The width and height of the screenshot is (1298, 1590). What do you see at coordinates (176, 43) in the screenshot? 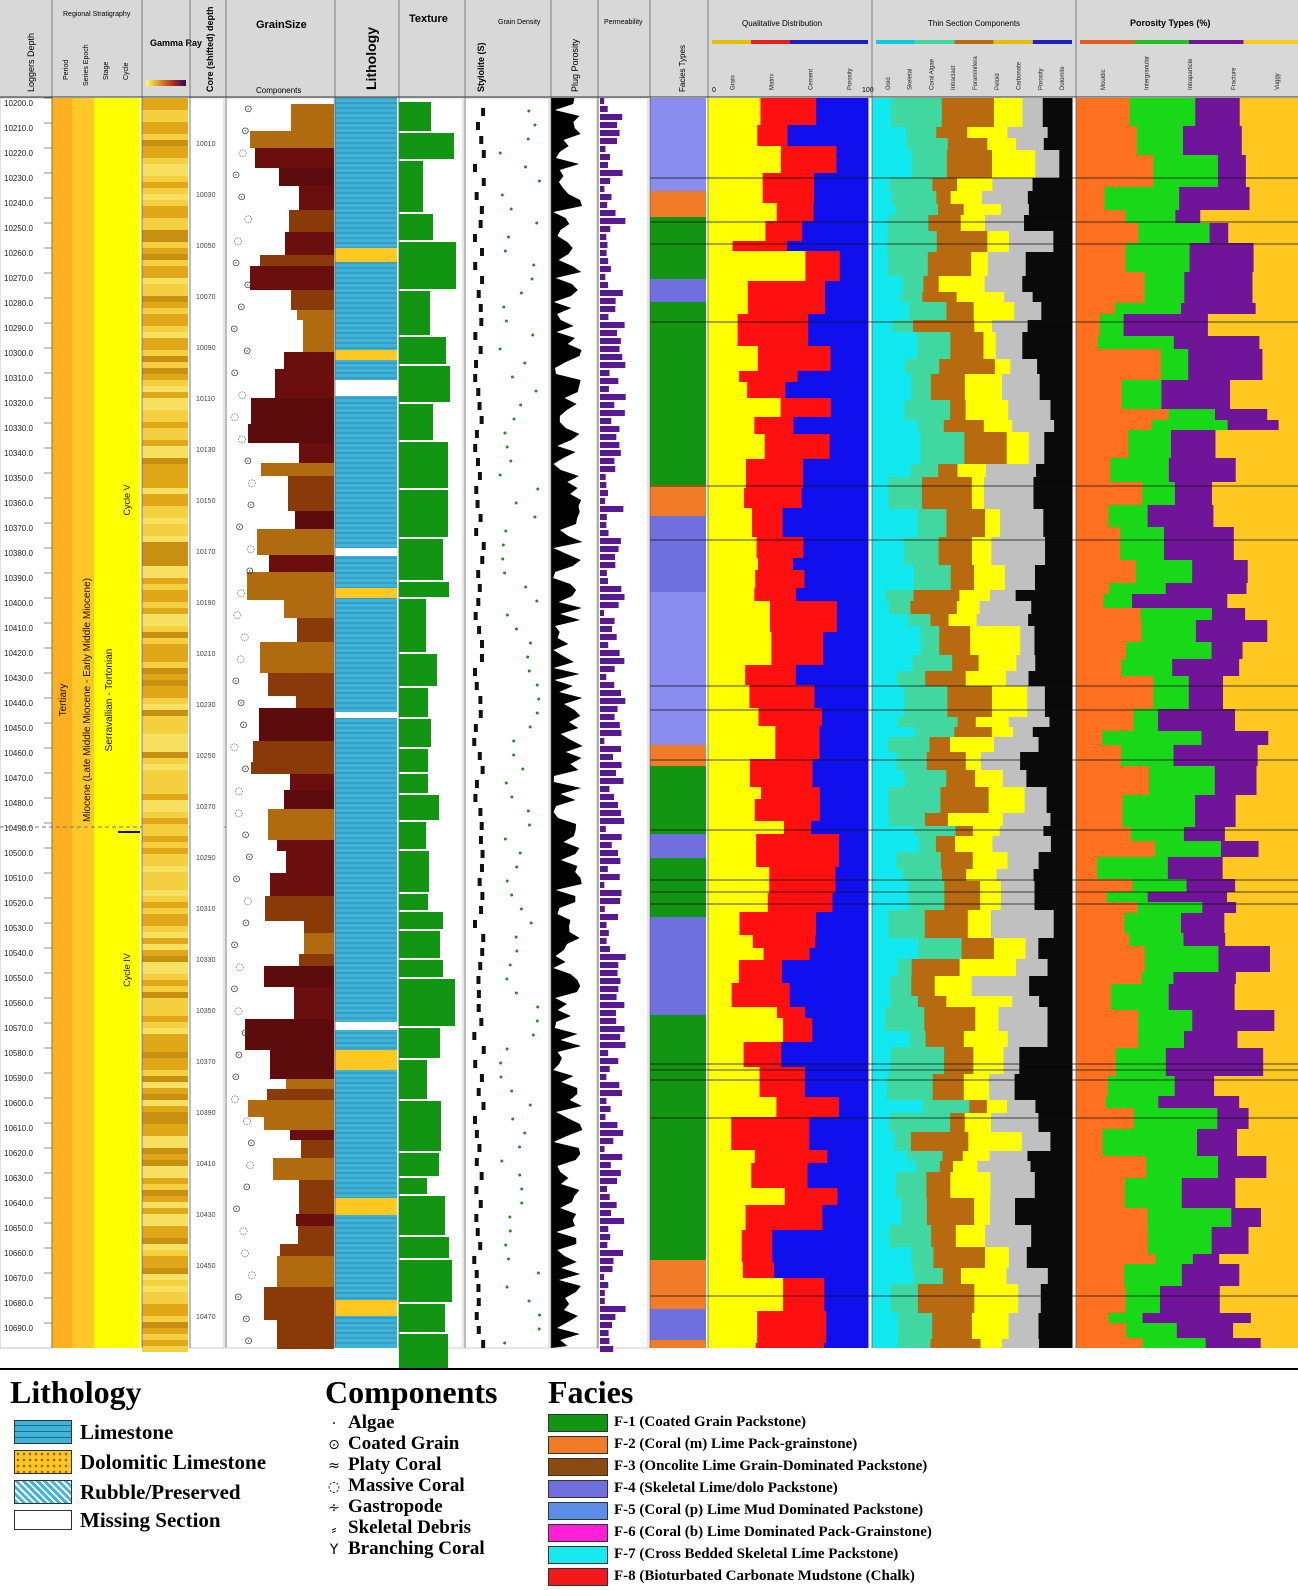
I see `gamma-ray-header: Gamma Ray` at bounding box center [176, 43].